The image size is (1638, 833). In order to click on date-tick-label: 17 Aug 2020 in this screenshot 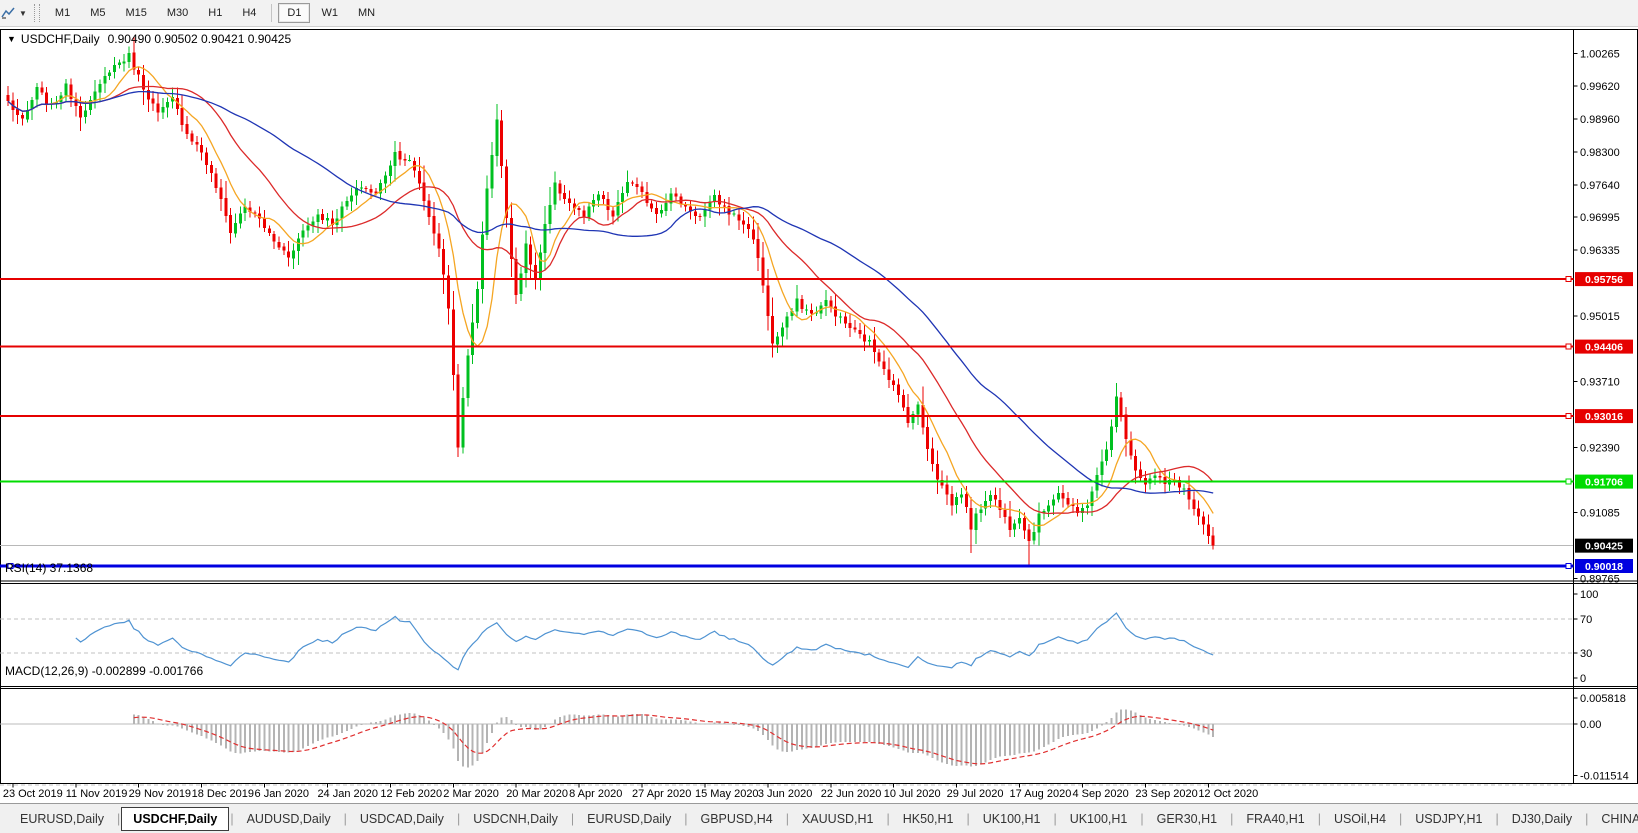, I will do `click(1041, 794)`.